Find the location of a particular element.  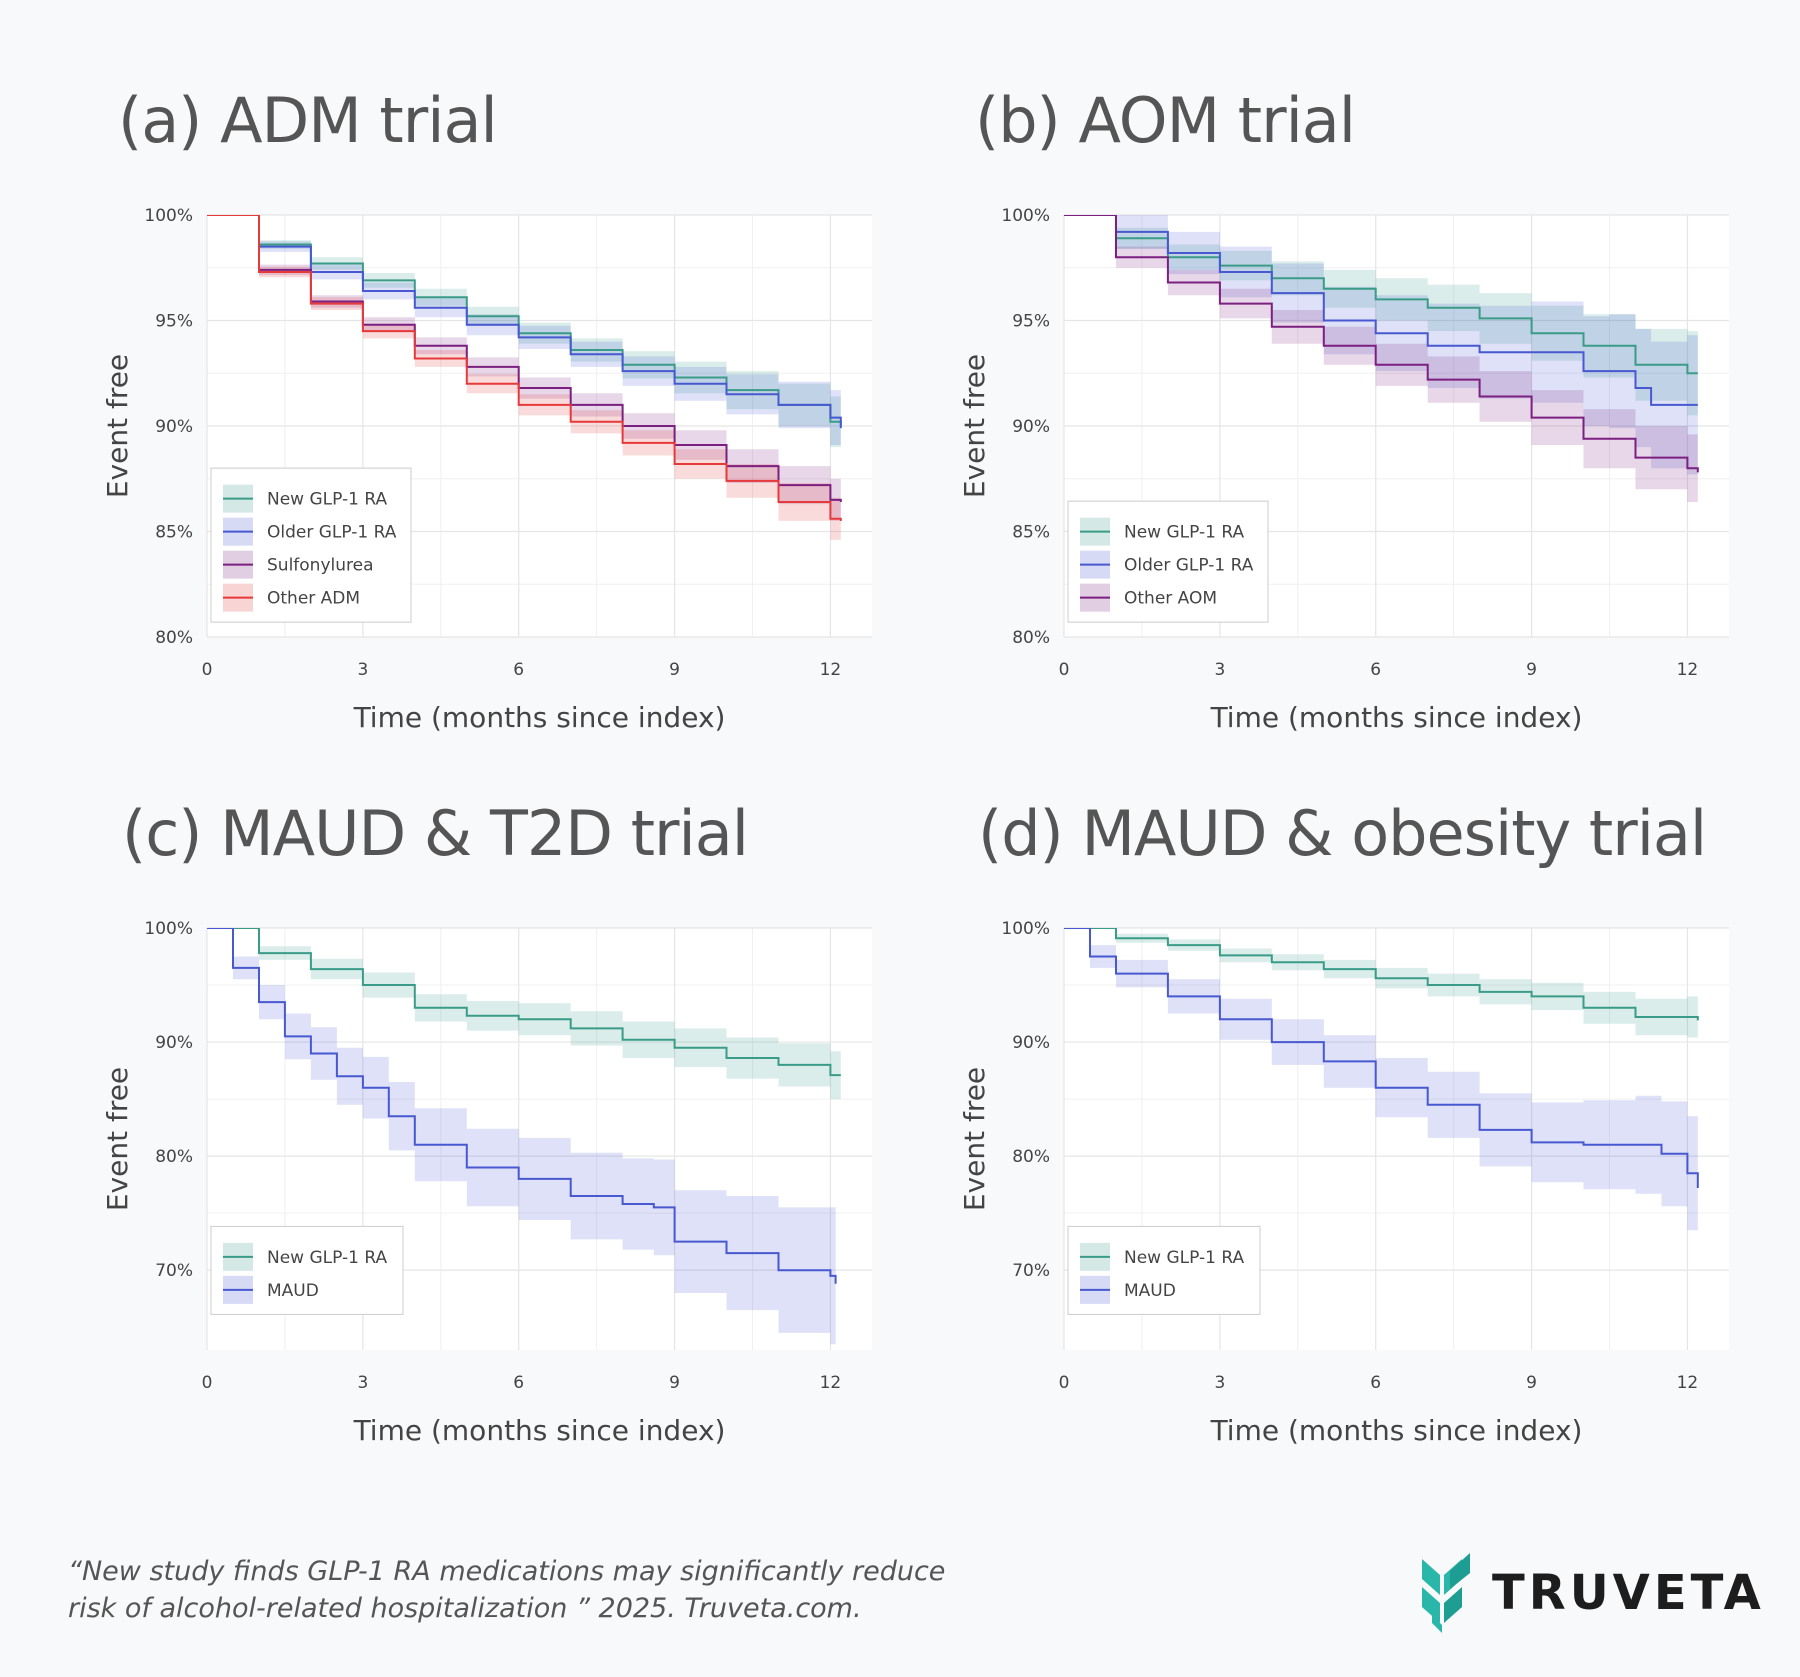

panel-a-title: (a) ADM trial is located at coordinates (308, 120).